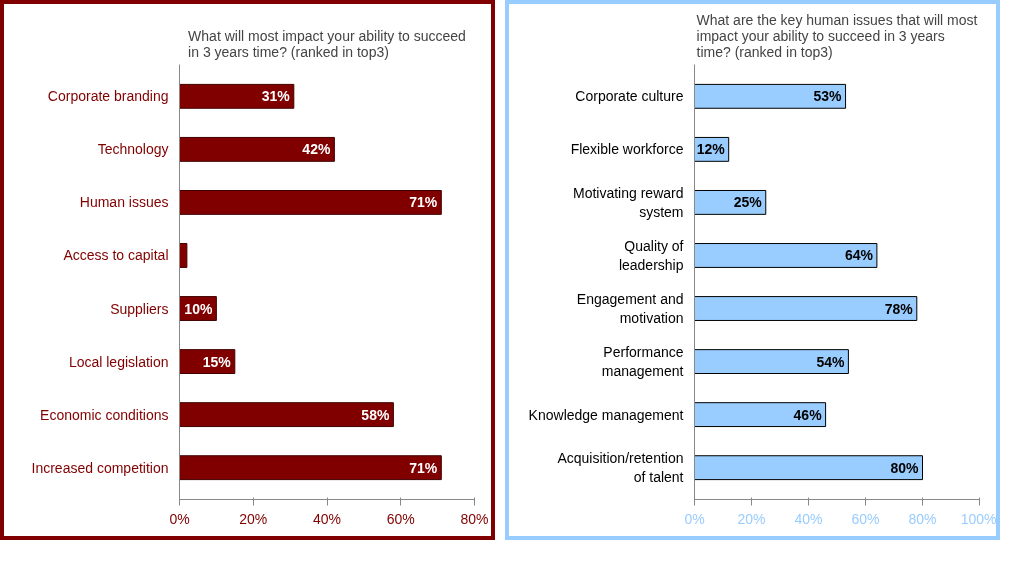 This screenshot has width=1020, height=579. I want to click on y-tick-label: Human issues, so click(124, 202).